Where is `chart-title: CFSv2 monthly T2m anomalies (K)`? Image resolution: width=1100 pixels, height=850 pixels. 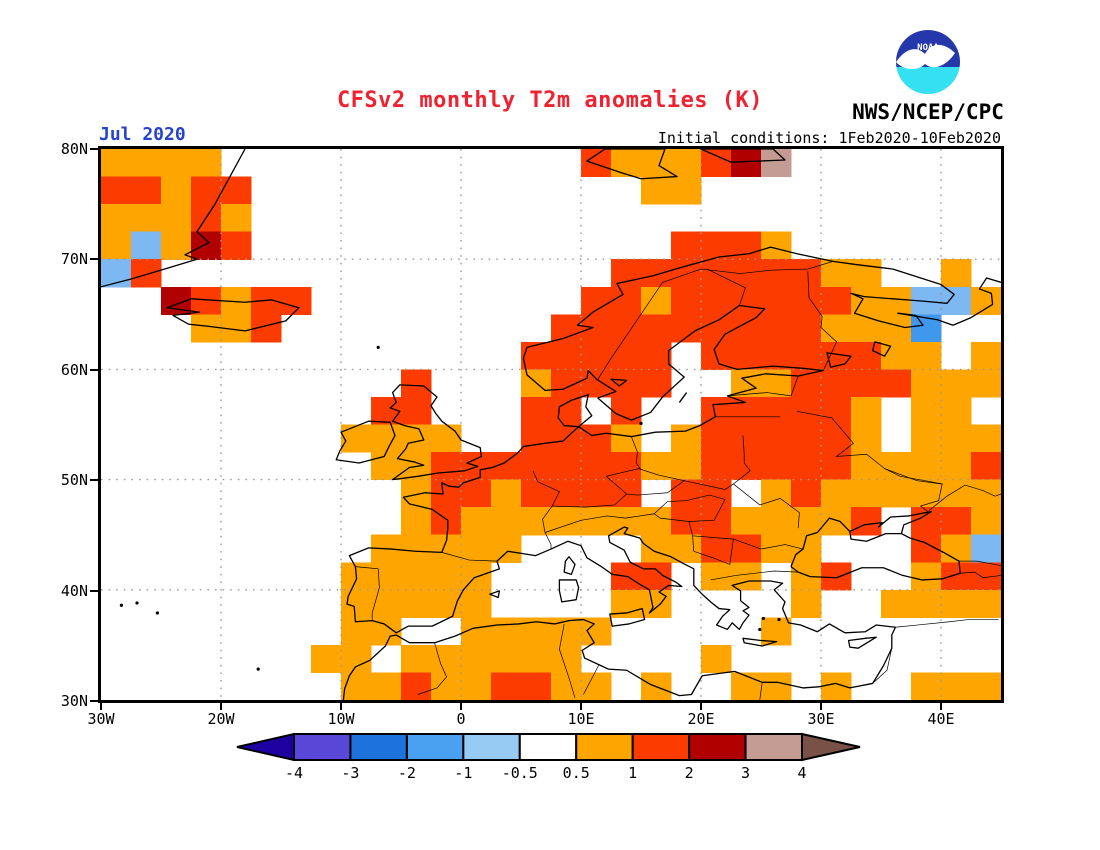 chart-title: CFSv2 monthly T2m anomalies (K) is located at coordinates (550, 100).